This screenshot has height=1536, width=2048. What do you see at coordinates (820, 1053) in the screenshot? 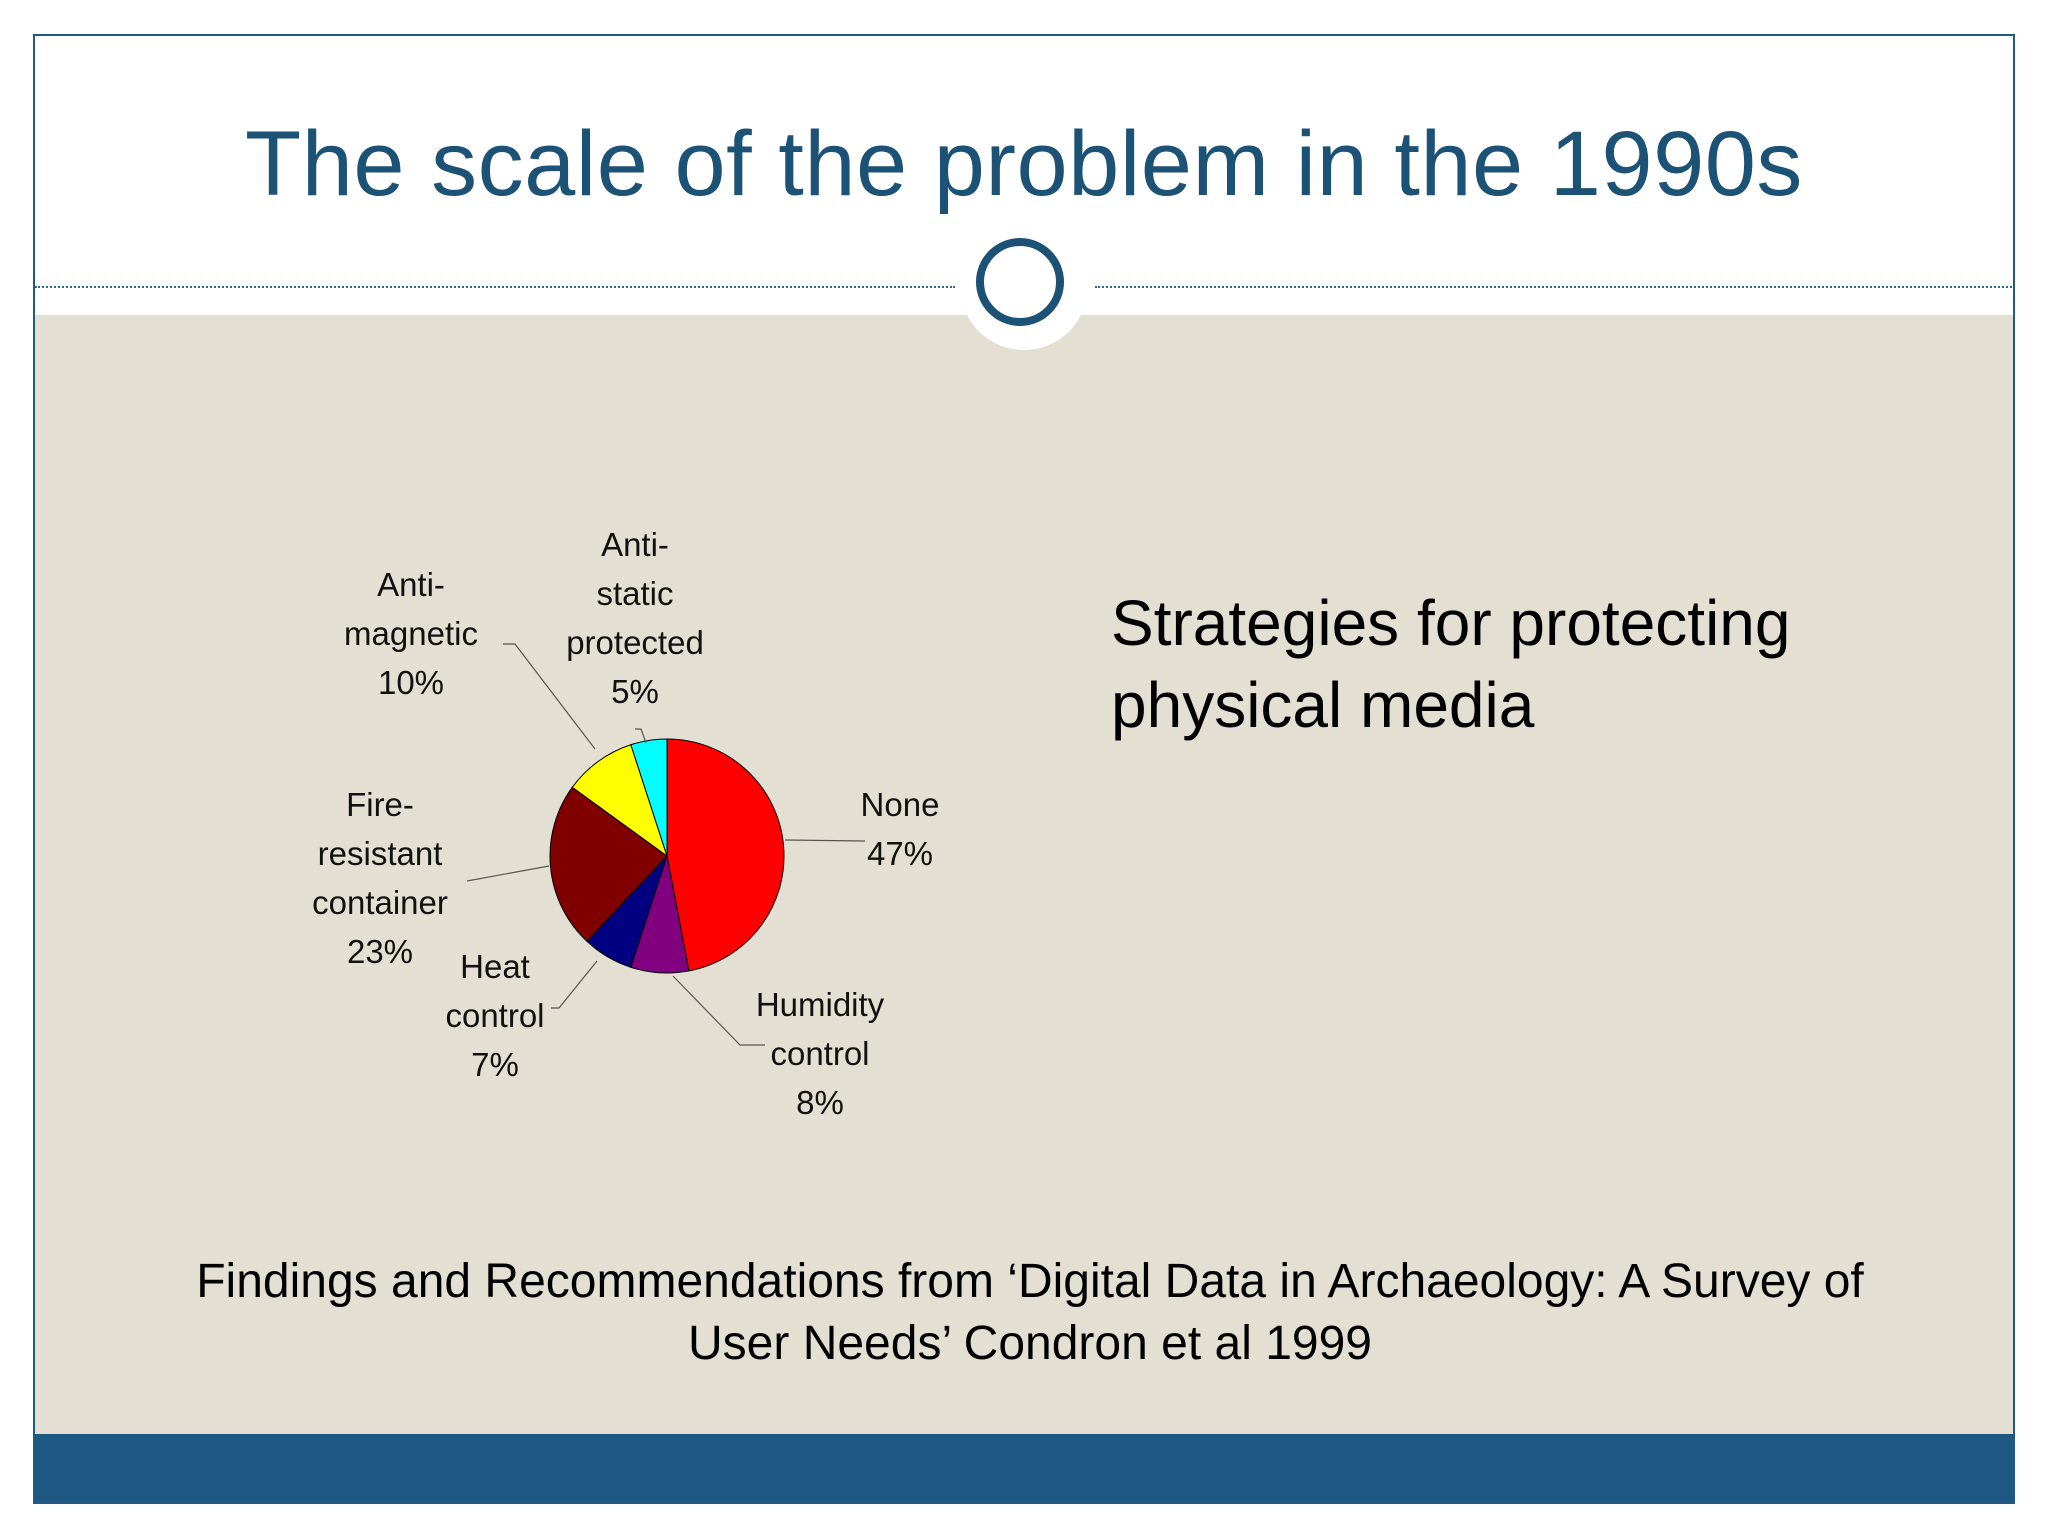
I see `data-label: Humidity control 8%` at bounding box center [820, 1053].